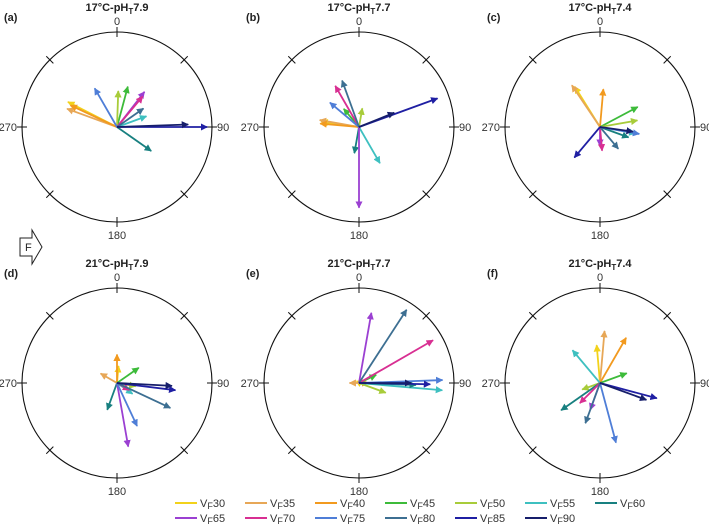  I want to click on panel-letter: (d), so click(11, 274).